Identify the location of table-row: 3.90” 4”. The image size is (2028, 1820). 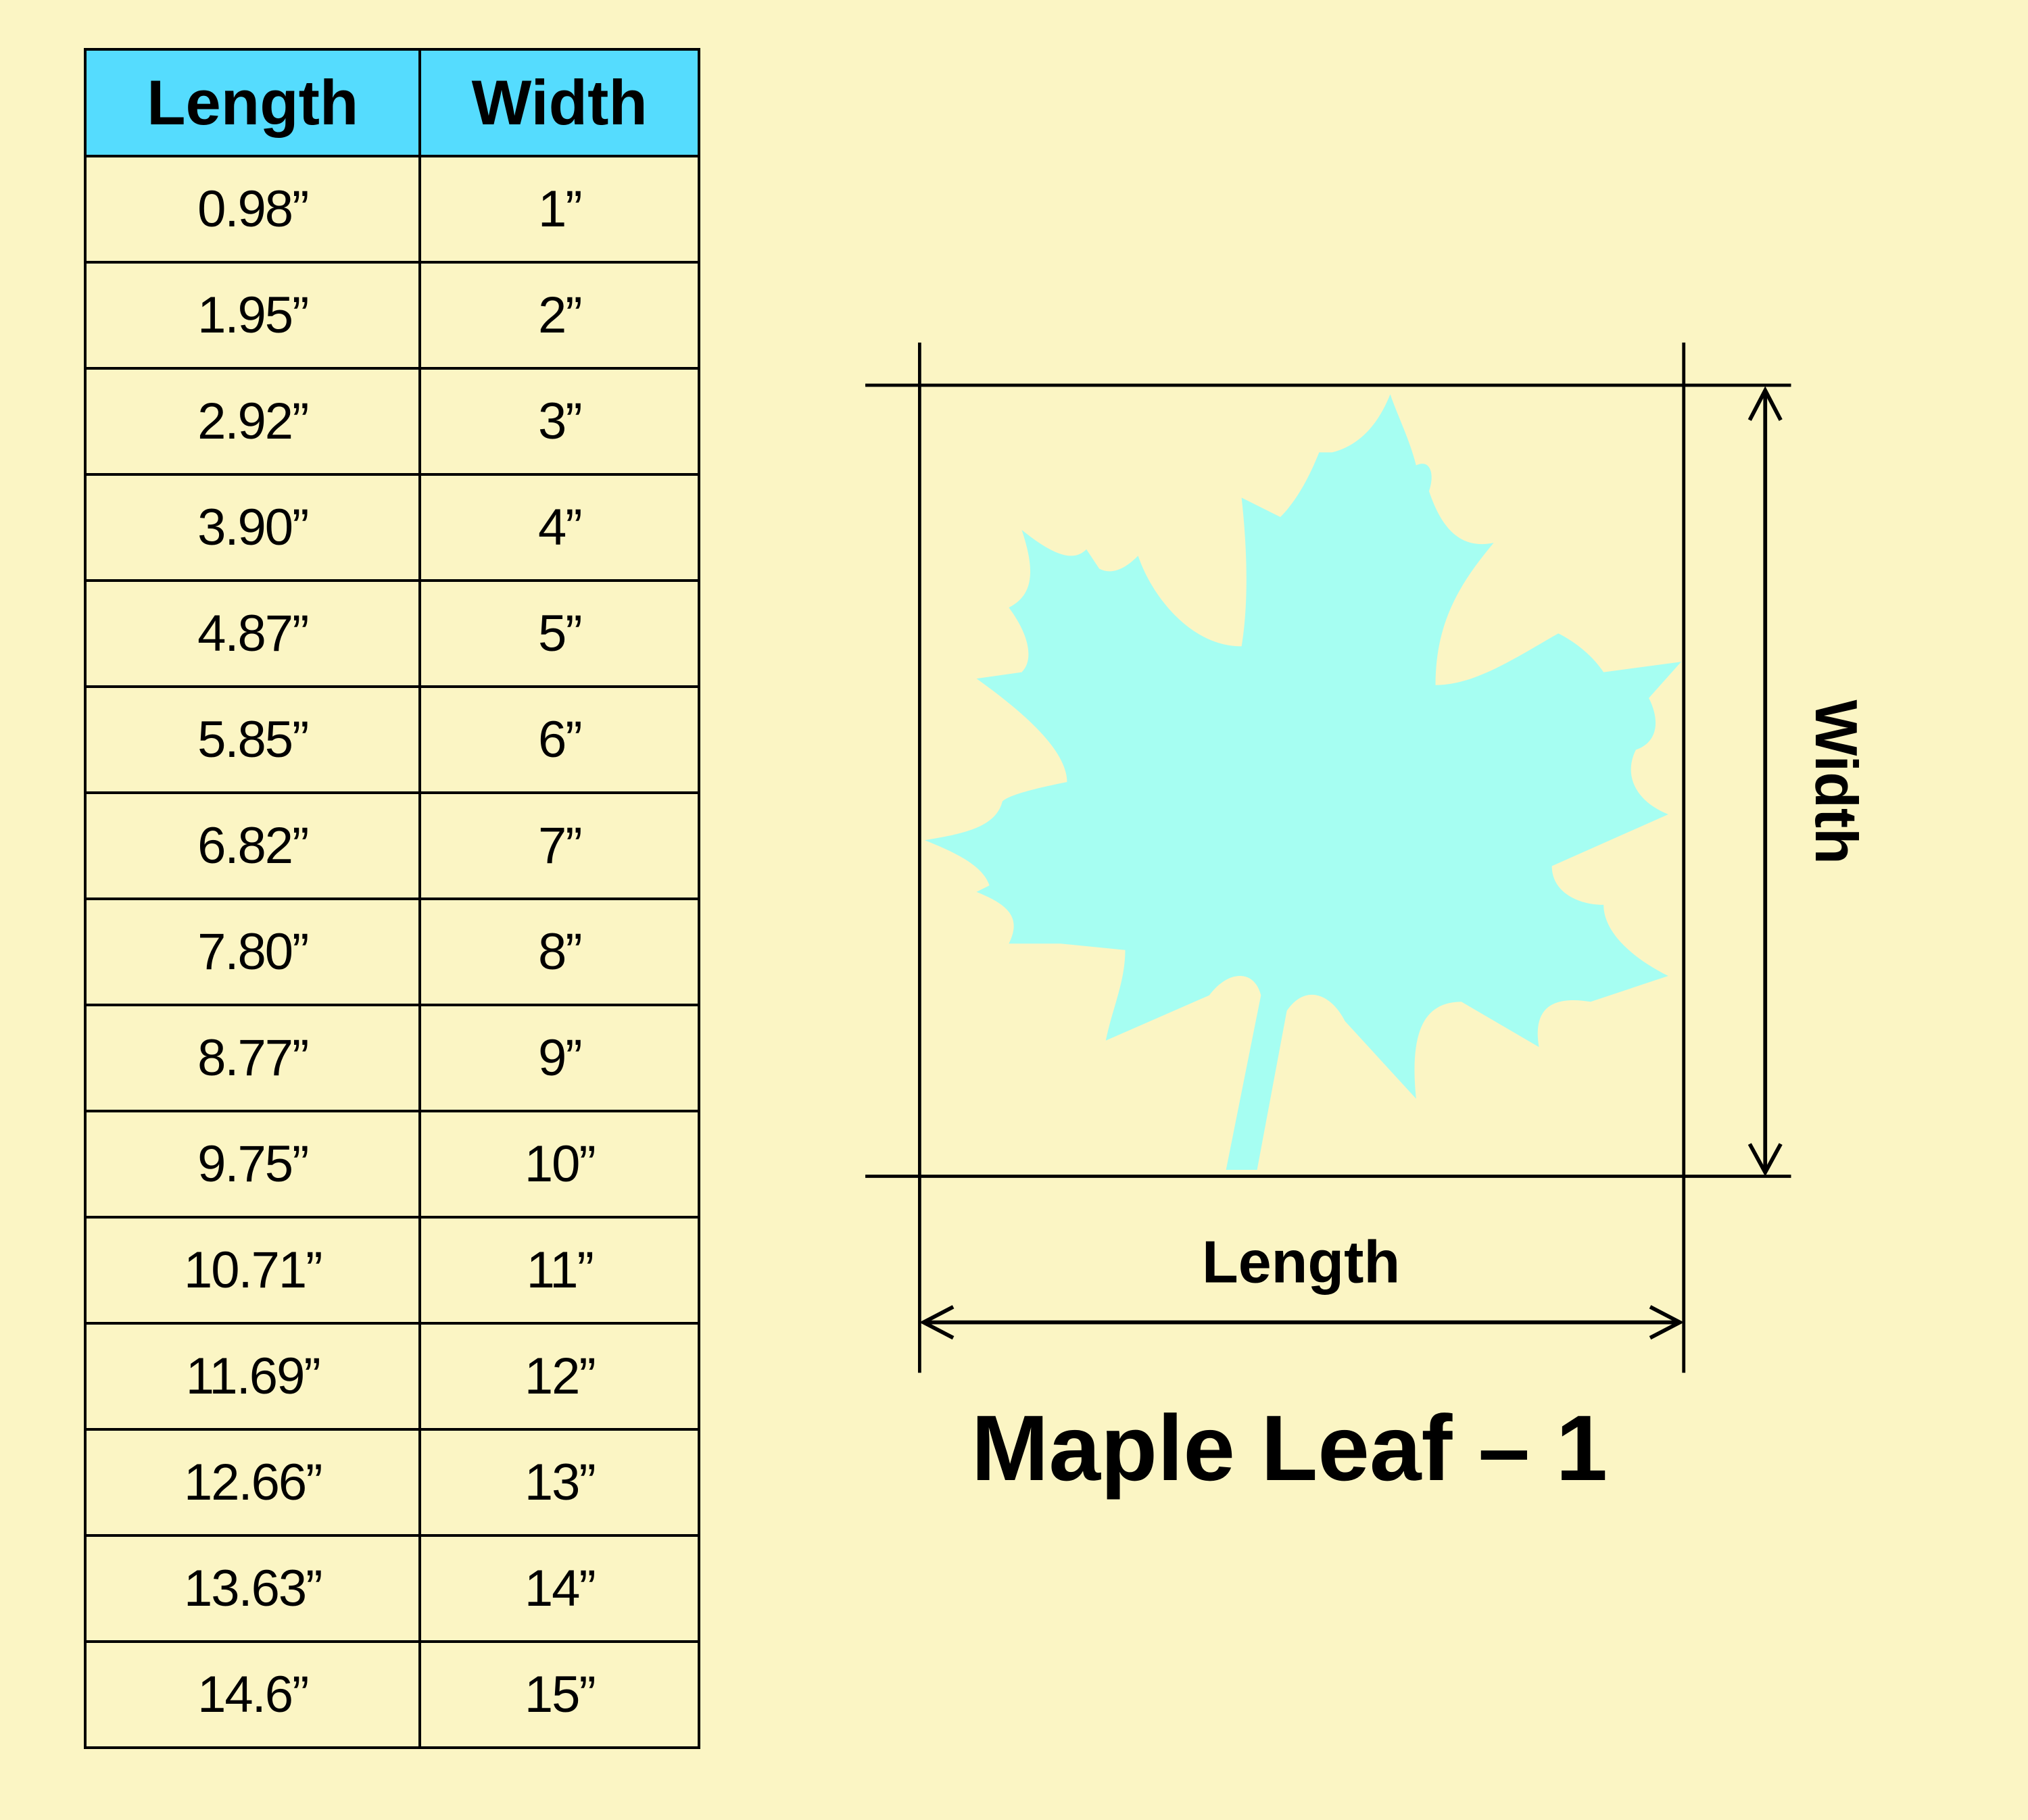
(392, 527).